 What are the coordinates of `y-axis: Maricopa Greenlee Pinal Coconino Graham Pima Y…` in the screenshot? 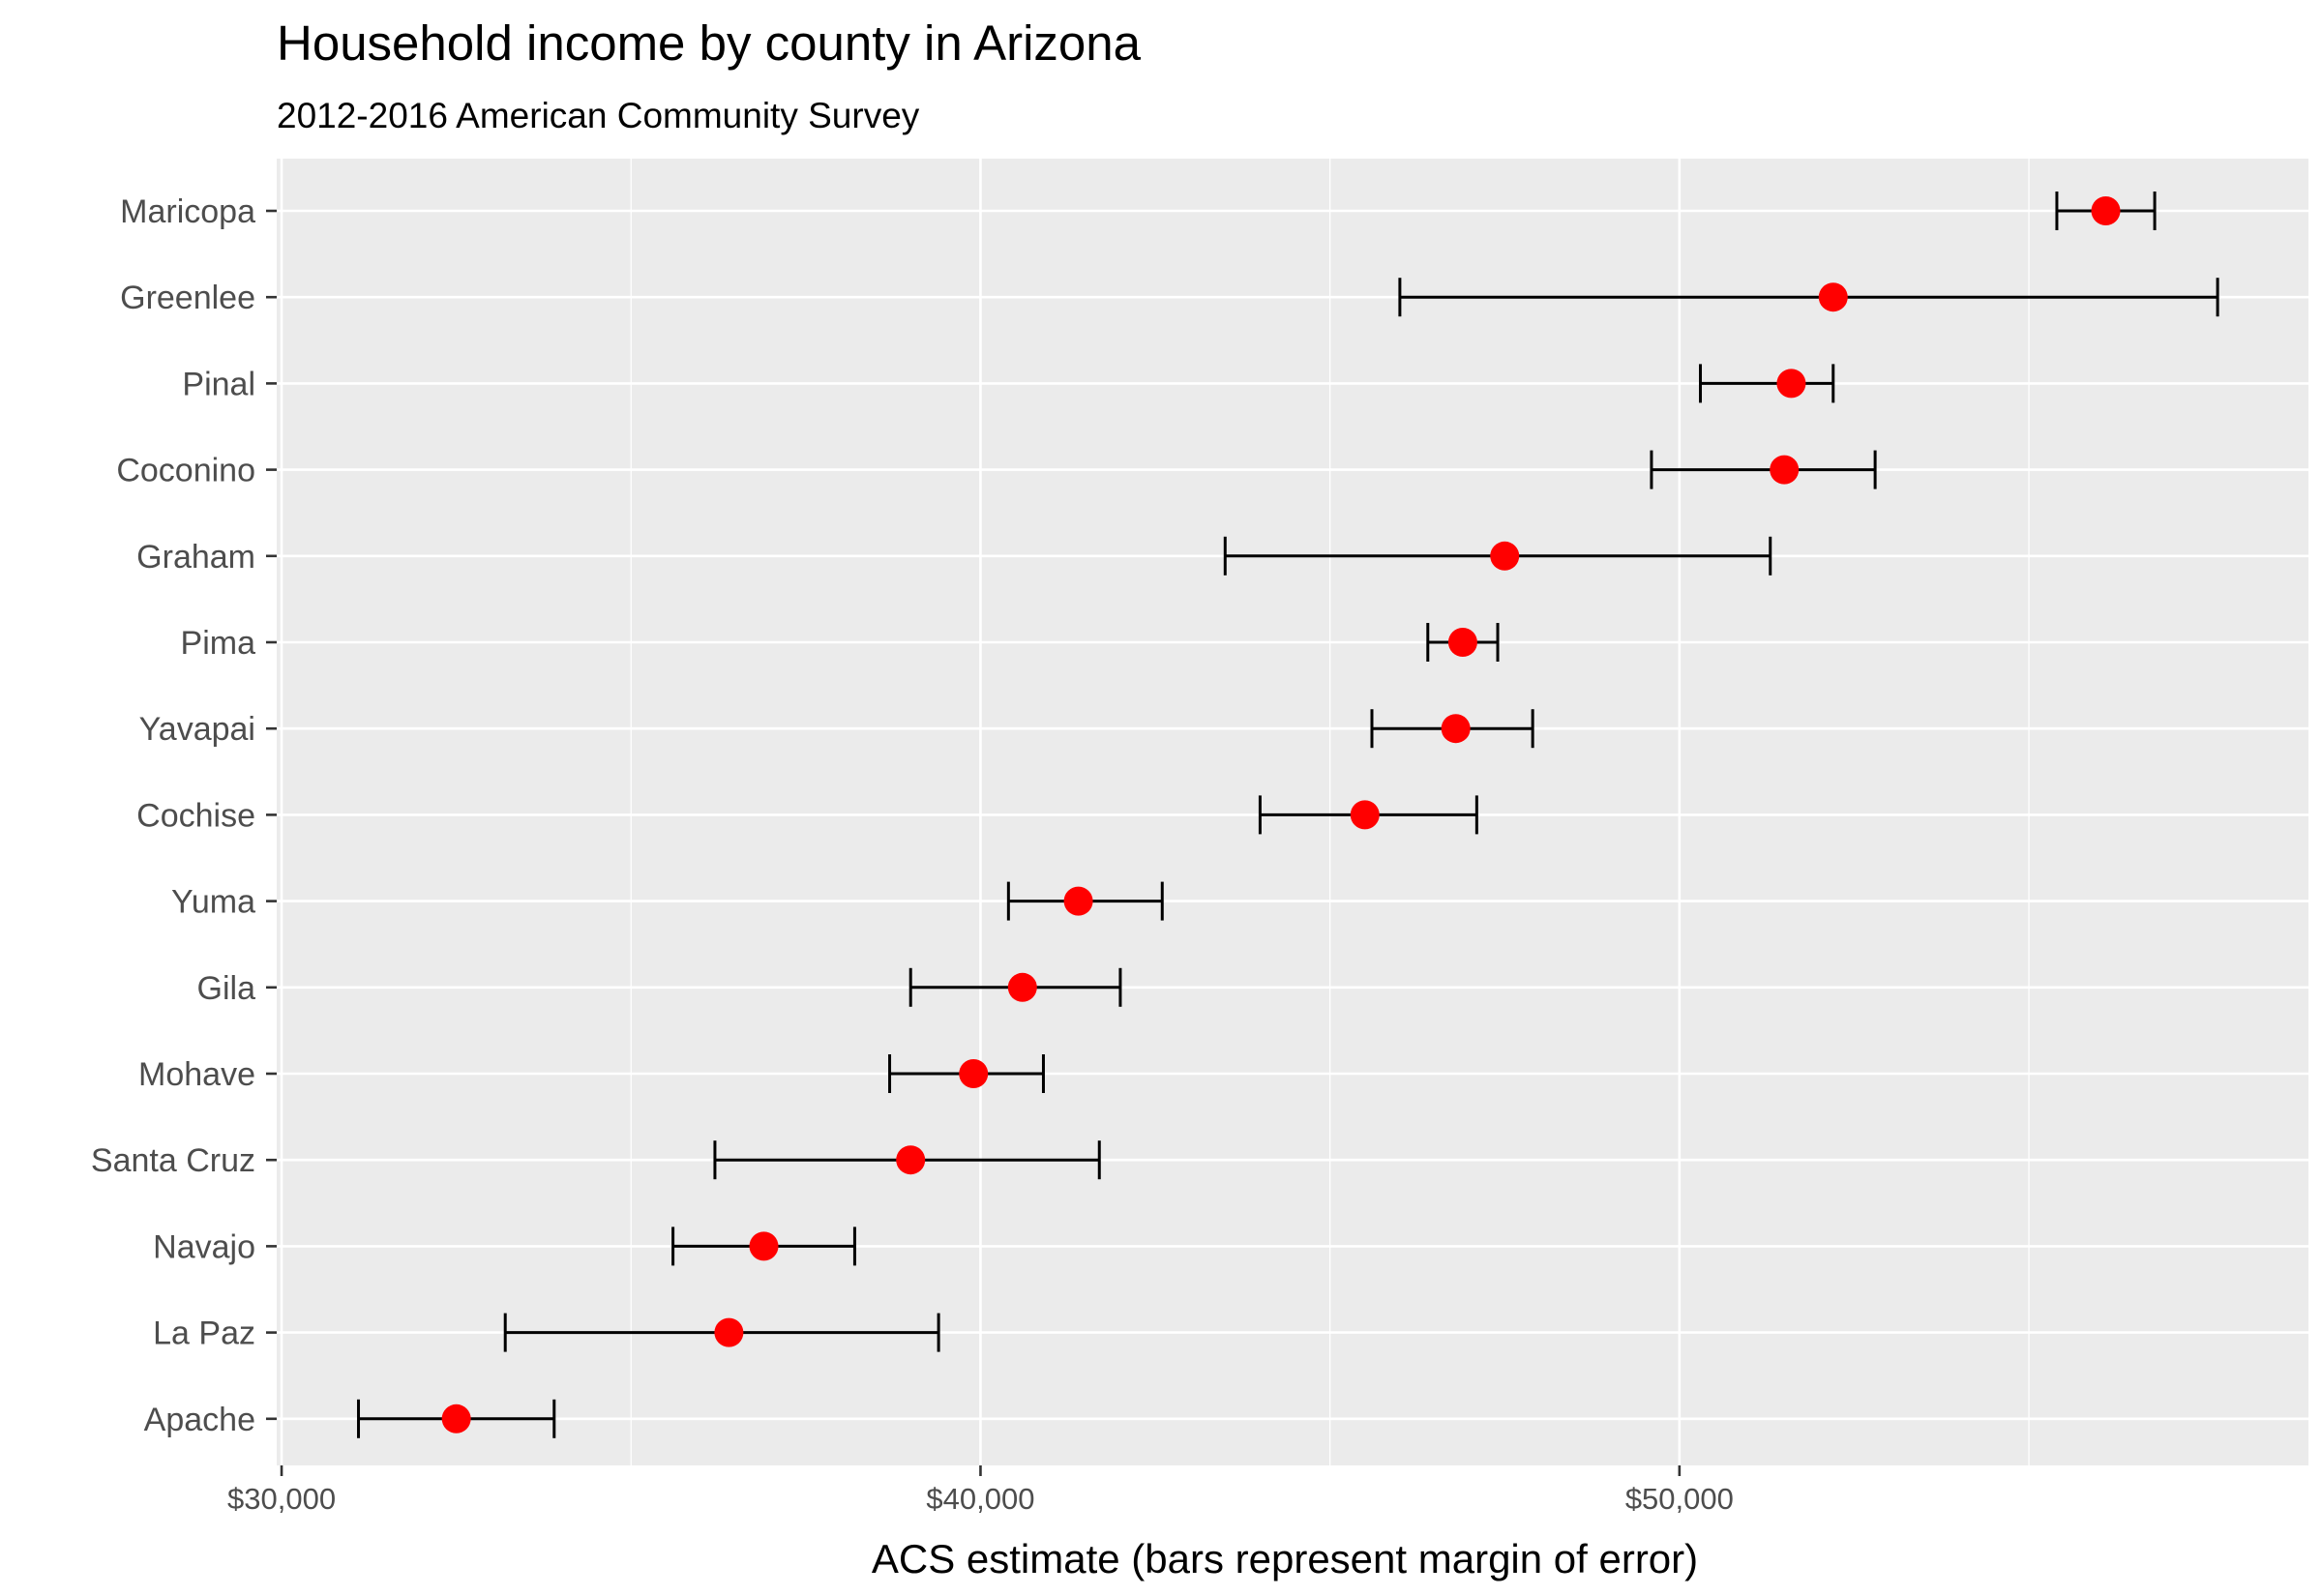 It's located at (184, 815).